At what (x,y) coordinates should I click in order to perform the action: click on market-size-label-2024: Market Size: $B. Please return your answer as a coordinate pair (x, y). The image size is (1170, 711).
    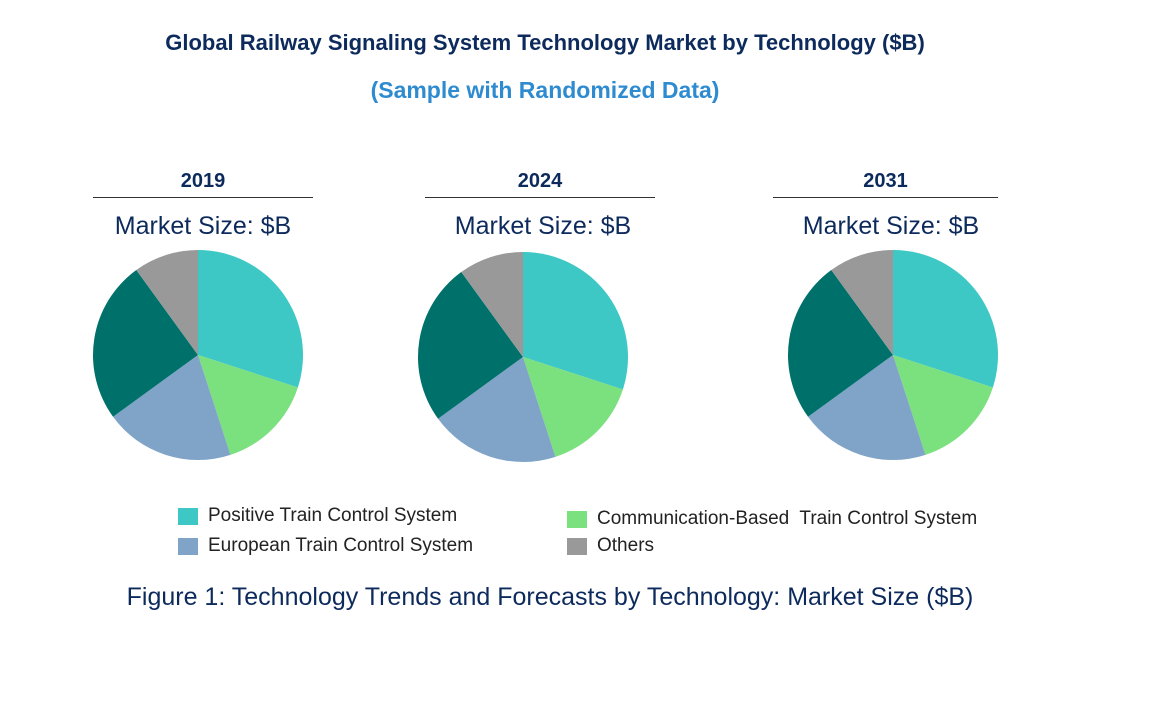
    Looking at the image, I should click on (543, 226).